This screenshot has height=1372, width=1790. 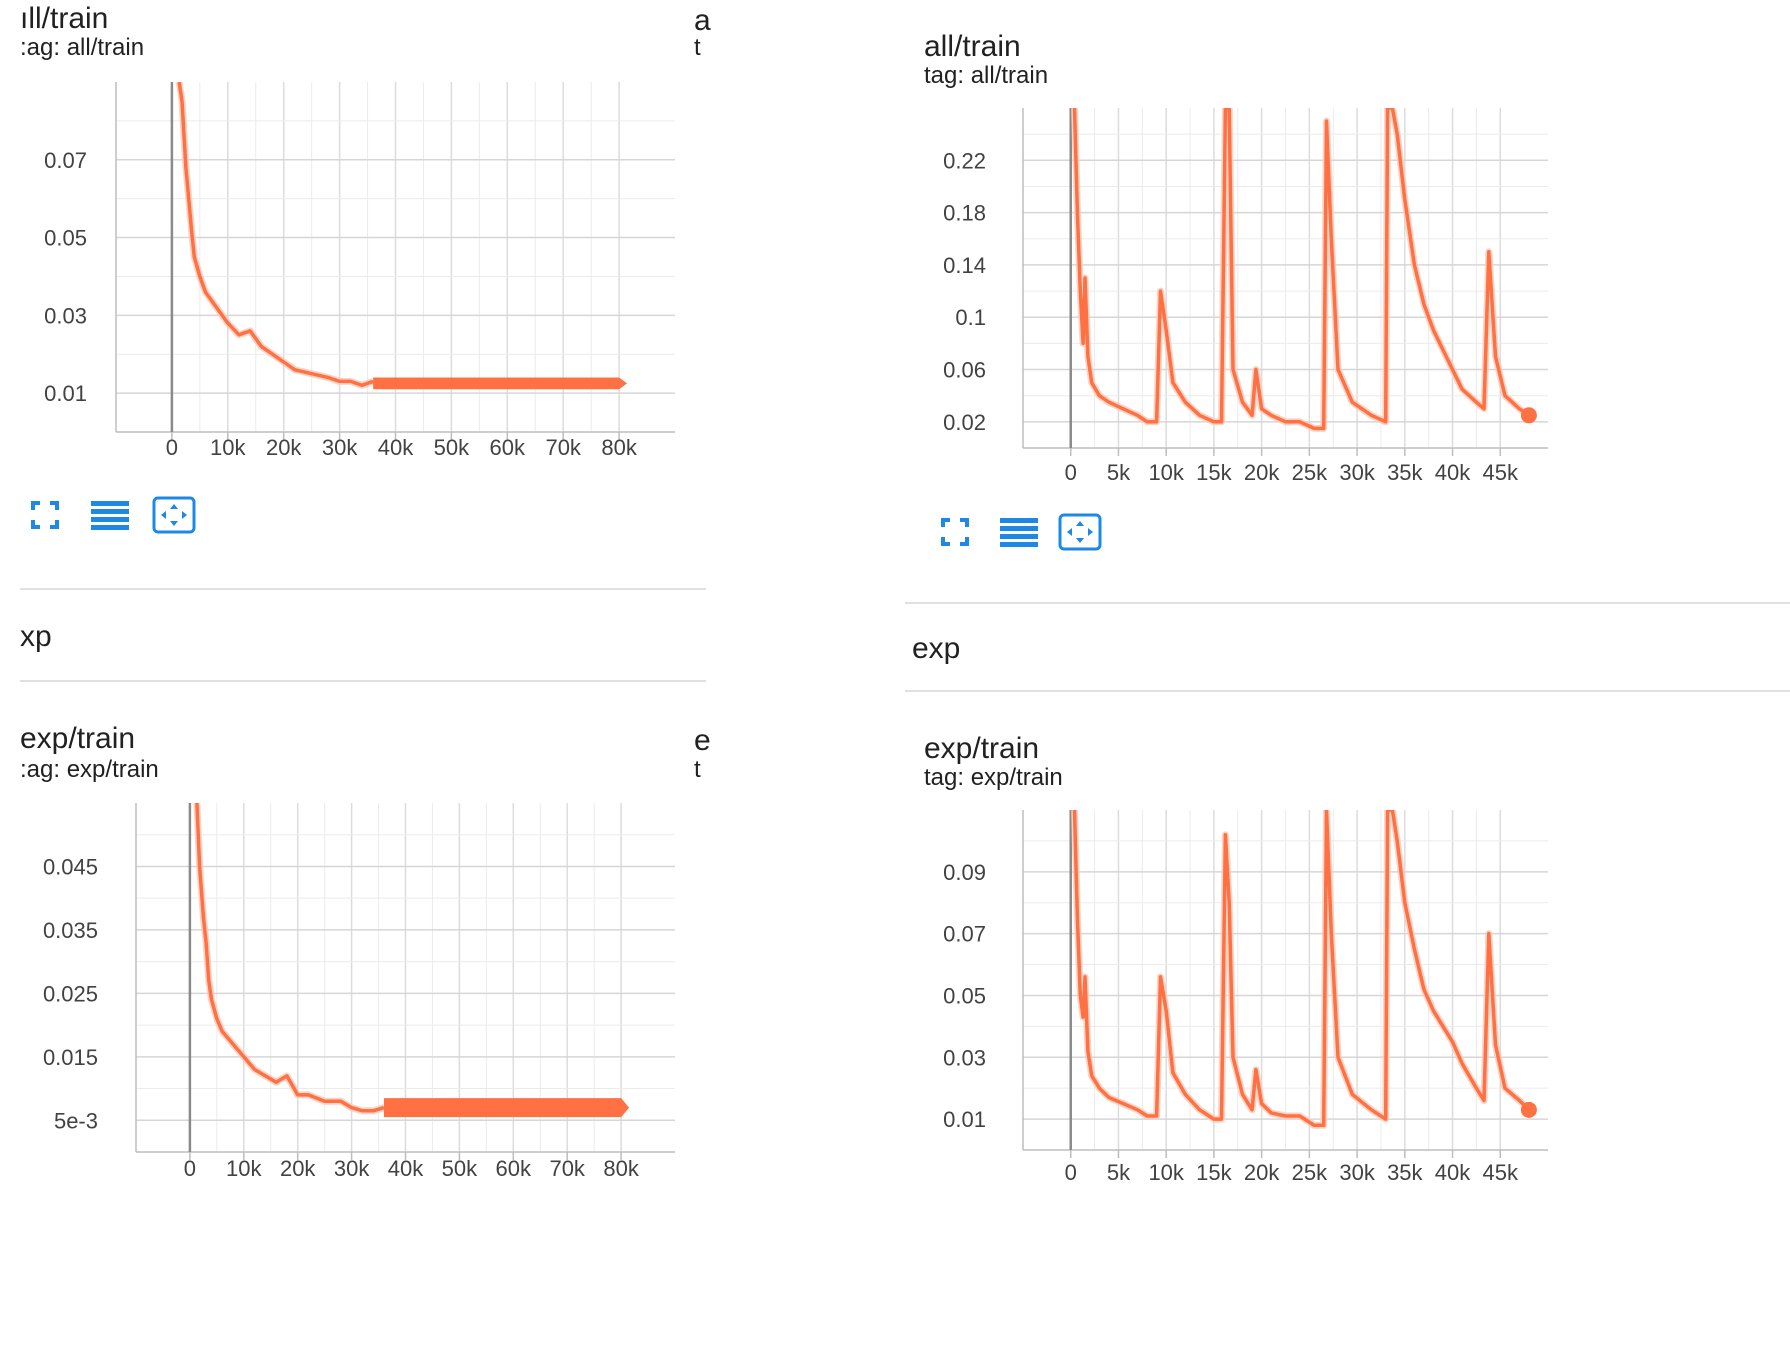 What do you see at coordinates (936, 648) in the screenshot?
I see `section-heading-exp: exp` at bounding box center [936, 648].